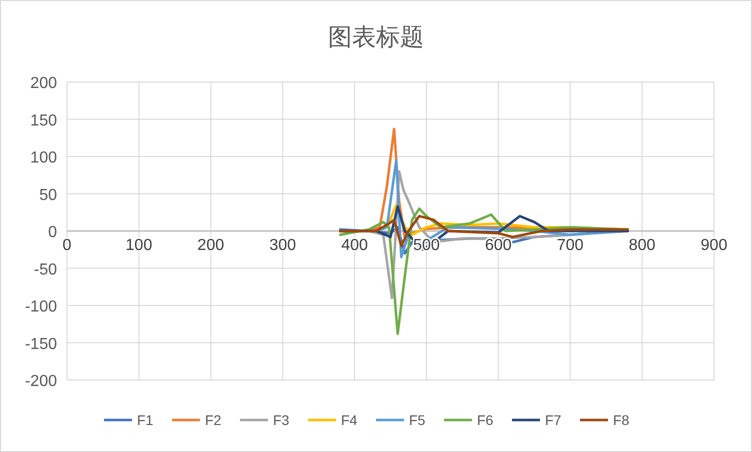  What do you see at coordinates (41, 307) in the screenshot?
I see `y-tick-label: -100` at bounding box center [41, 307].